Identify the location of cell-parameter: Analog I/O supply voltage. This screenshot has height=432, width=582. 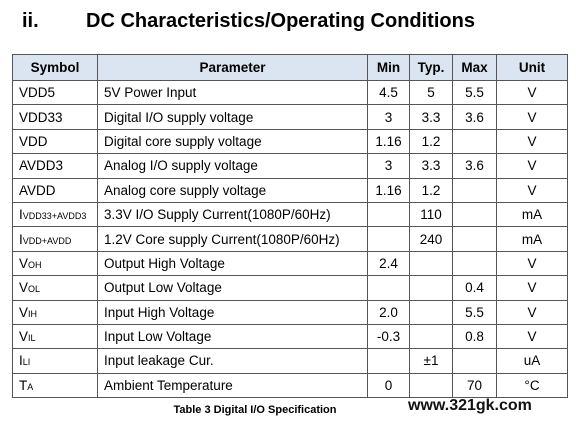
(232, 166).